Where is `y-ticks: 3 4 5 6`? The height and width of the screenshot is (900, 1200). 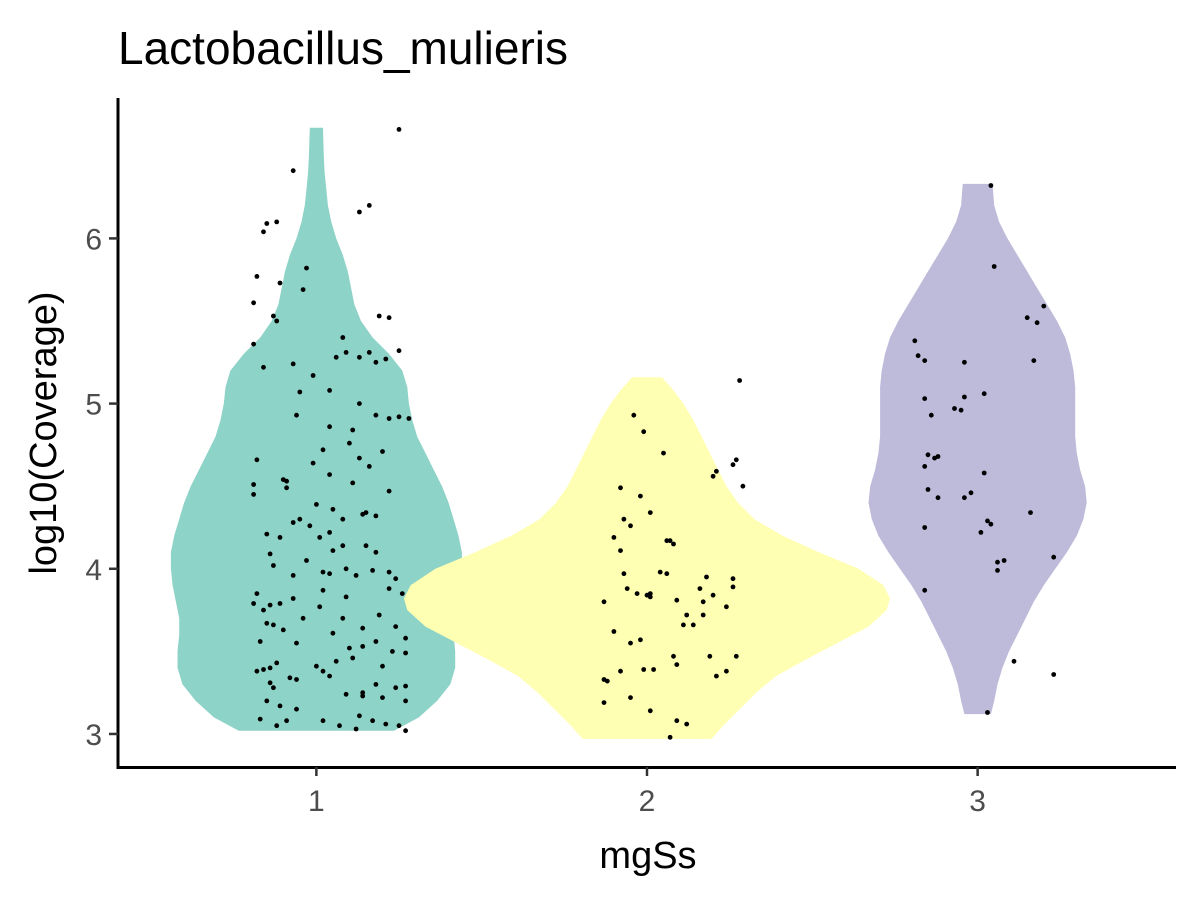 y-ticks: 3 4 5 6 is located at coordinates (101, 487).